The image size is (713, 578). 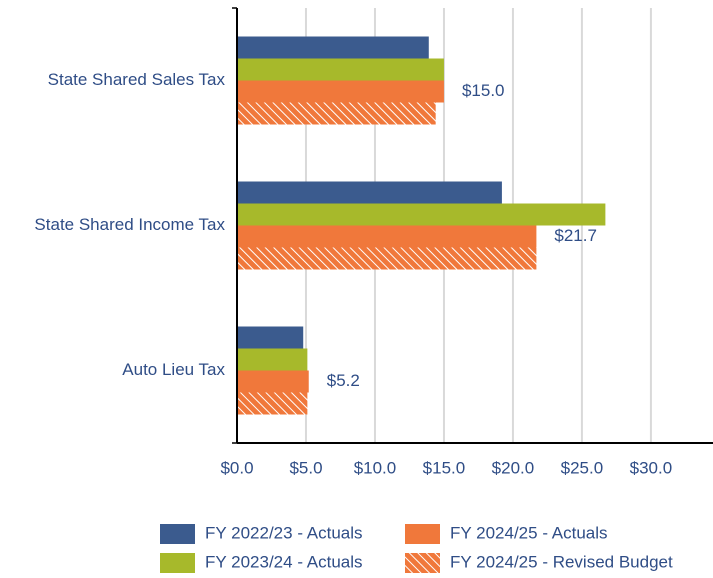 I want to click on x-tick-label: $20.0, so click(x=513, y=467).